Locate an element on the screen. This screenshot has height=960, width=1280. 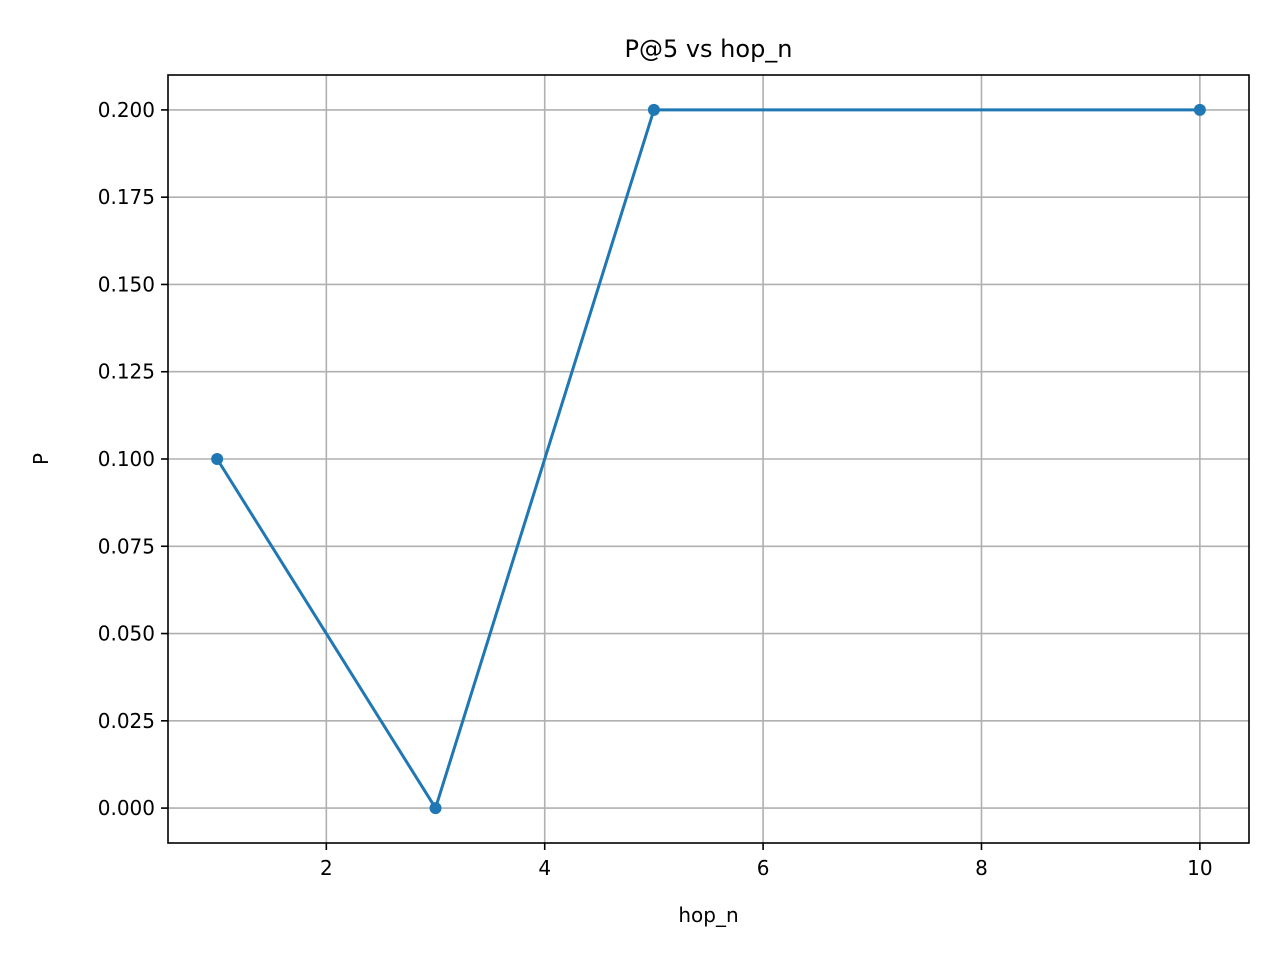
y-tick-label: 0.200 is located at coordinates (126, 110).